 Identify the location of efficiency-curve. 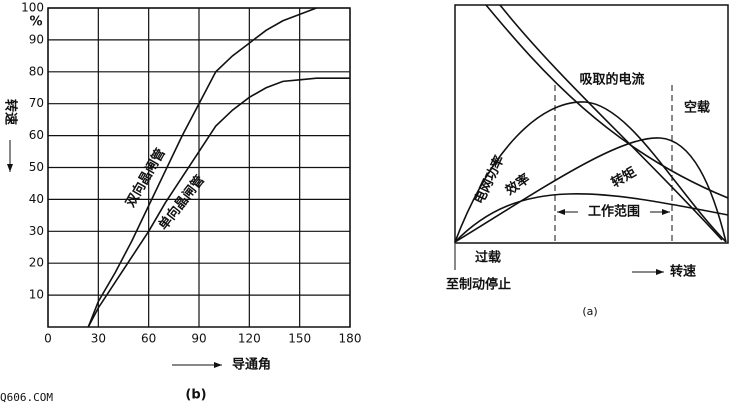
(591, 218).